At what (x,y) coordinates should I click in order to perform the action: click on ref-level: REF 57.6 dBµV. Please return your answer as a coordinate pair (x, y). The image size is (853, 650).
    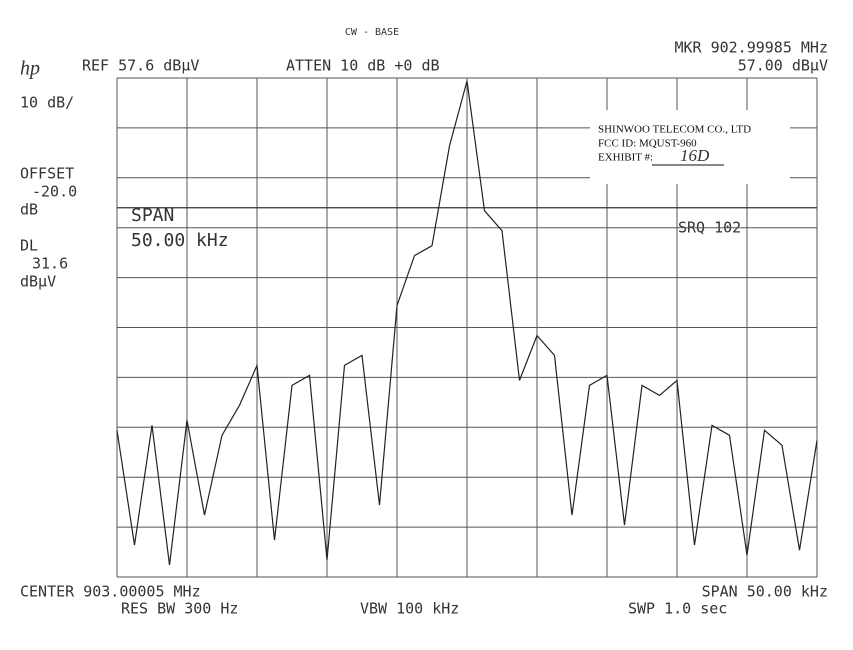
    Looking at the image, I should click on (140, 66).